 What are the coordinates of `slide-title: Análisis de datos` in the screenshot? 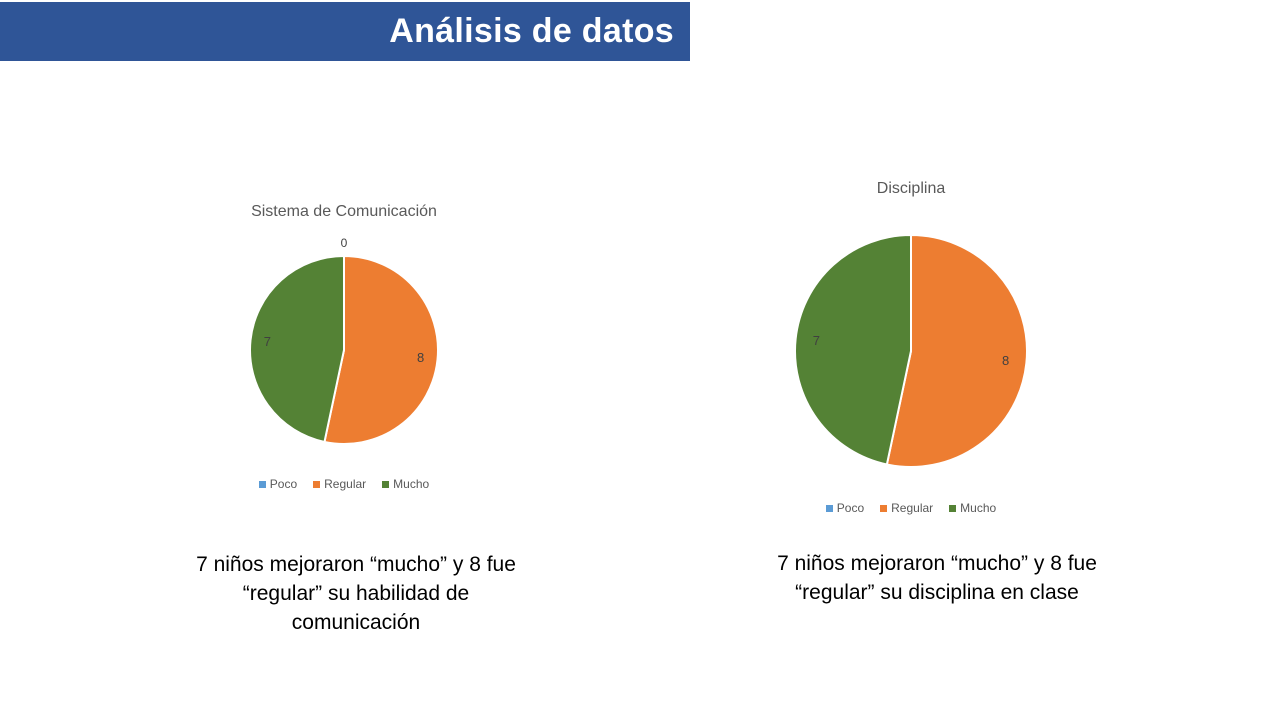 It's located at (531, 31).